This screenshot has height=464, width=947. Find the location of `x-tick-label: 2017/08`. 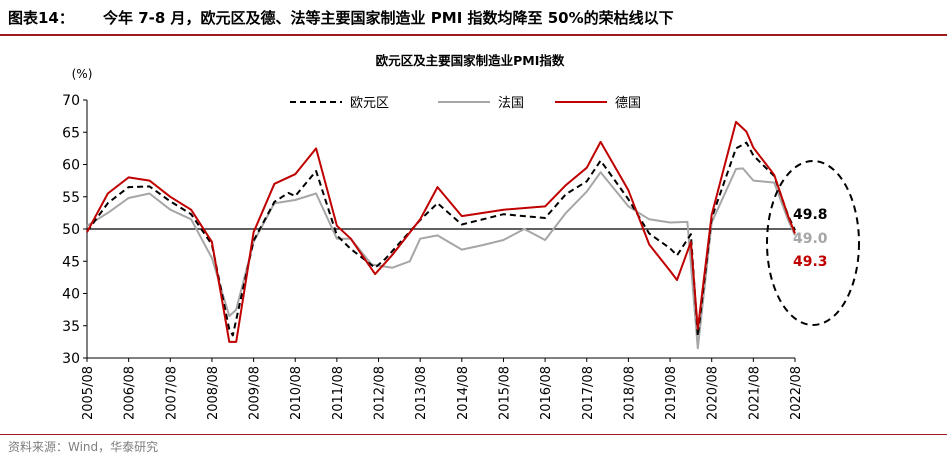

x-tick-label: 2017/08 is located at coordinates (588, 393).